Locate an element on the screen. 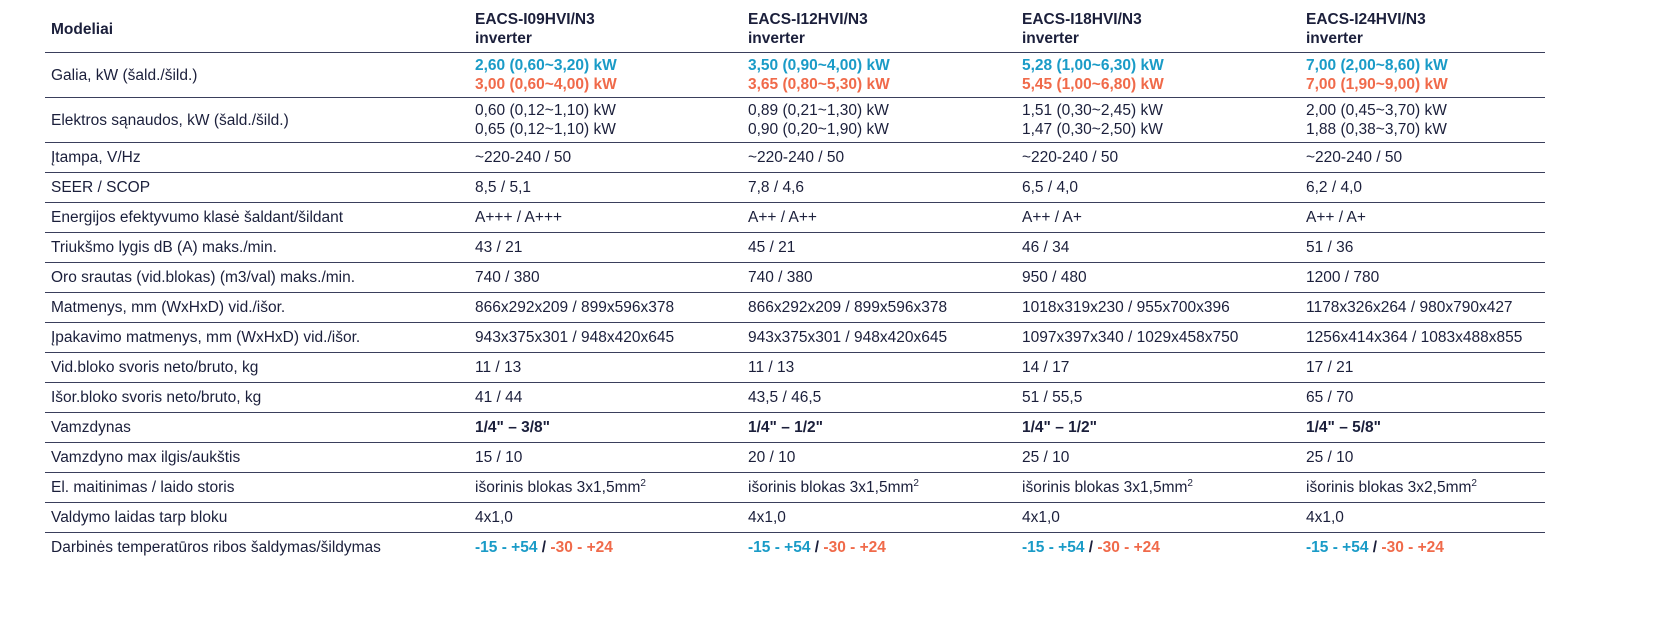 The width and height of the screenshot is (1653, 637). consumption-heating: 1,88 (0,38~3,70) kW is located at coordinates (1376, 129).